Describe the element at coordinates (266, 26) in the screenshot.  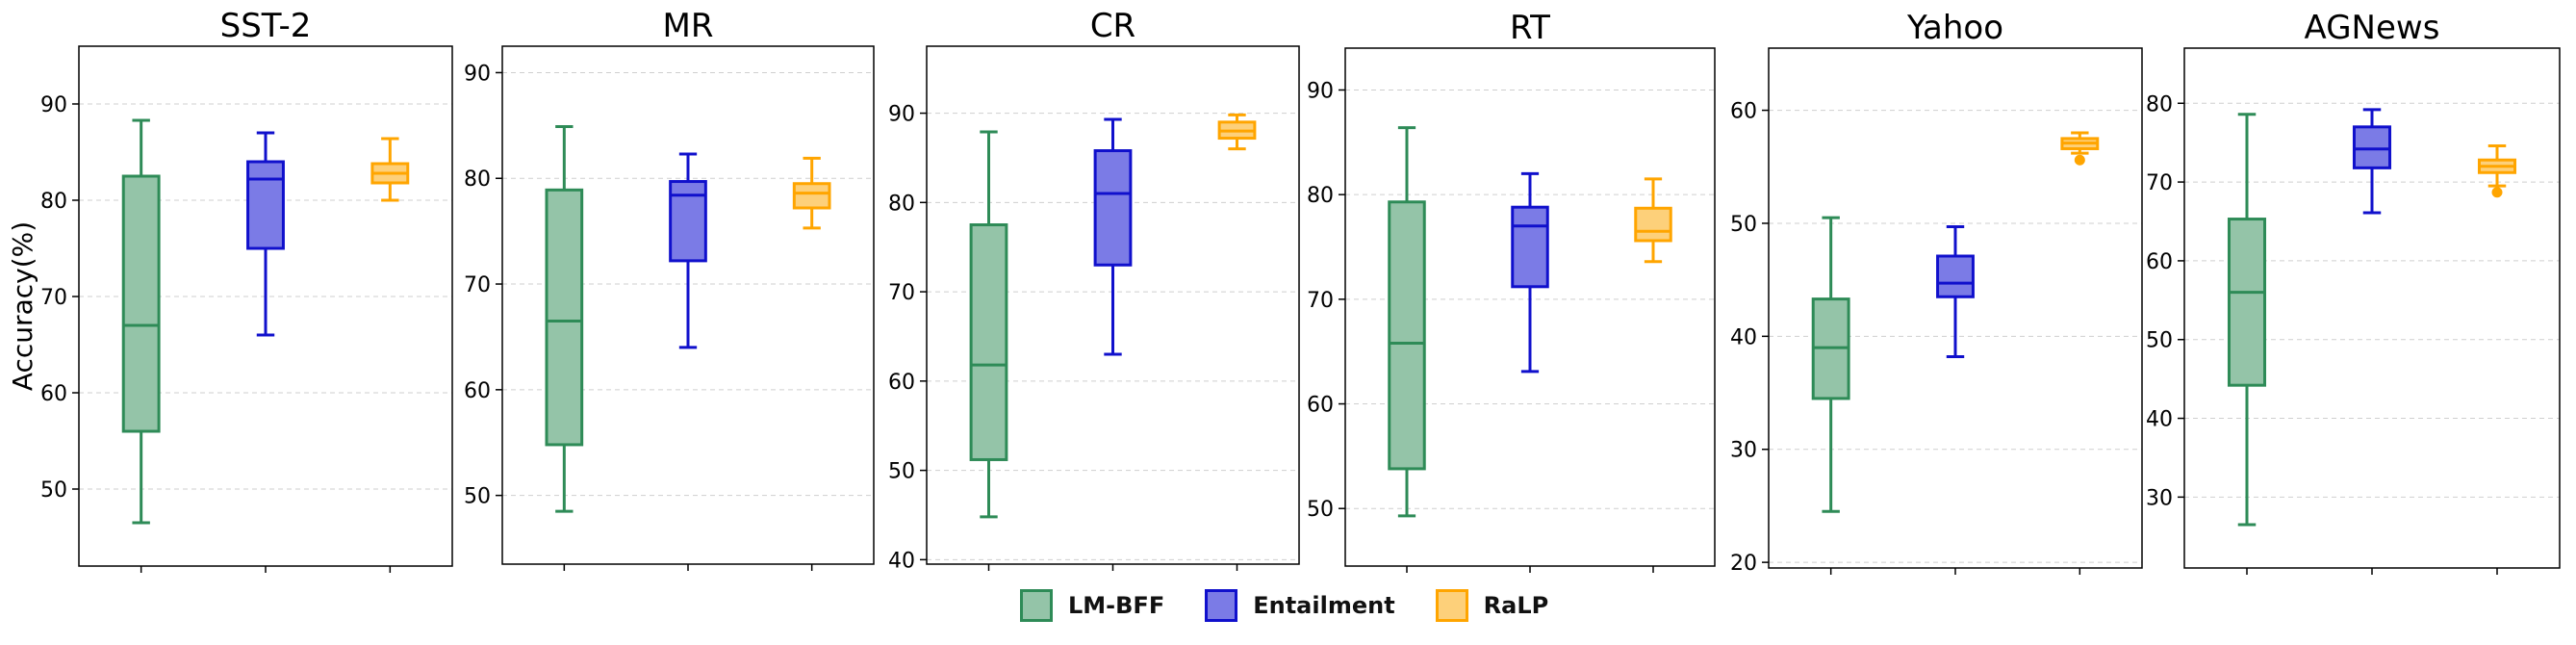
I see `panel-title-sst-2: SST-2` at that location.